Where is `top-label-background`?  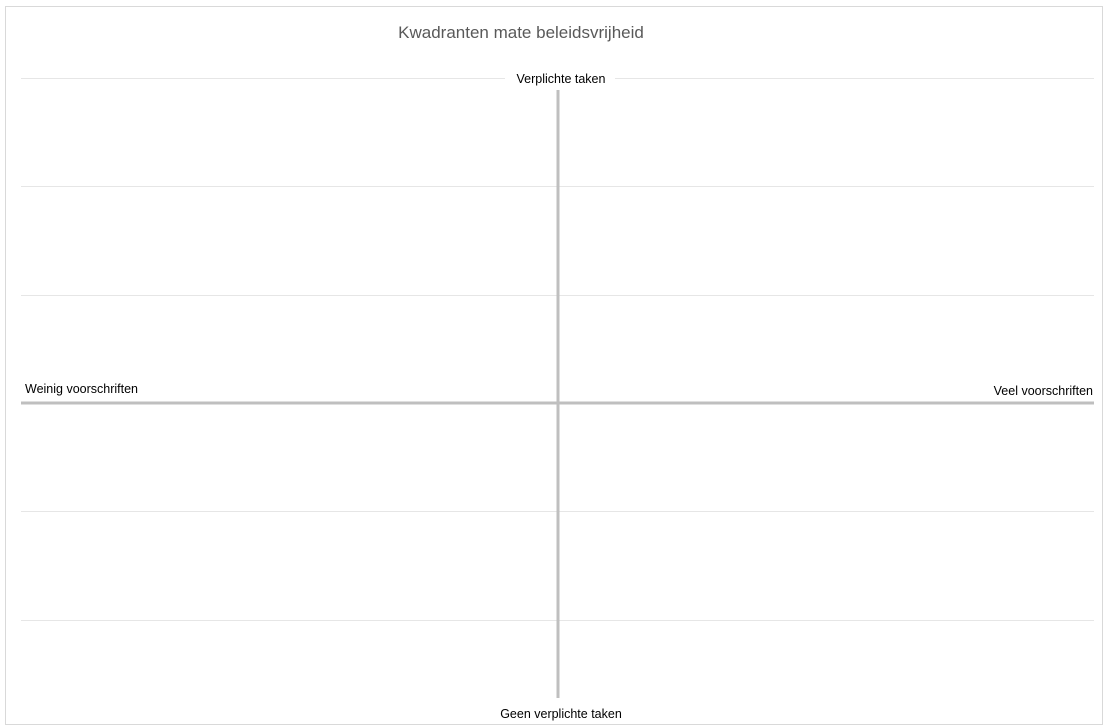
top-label-background is located at coordinates (560, 78).